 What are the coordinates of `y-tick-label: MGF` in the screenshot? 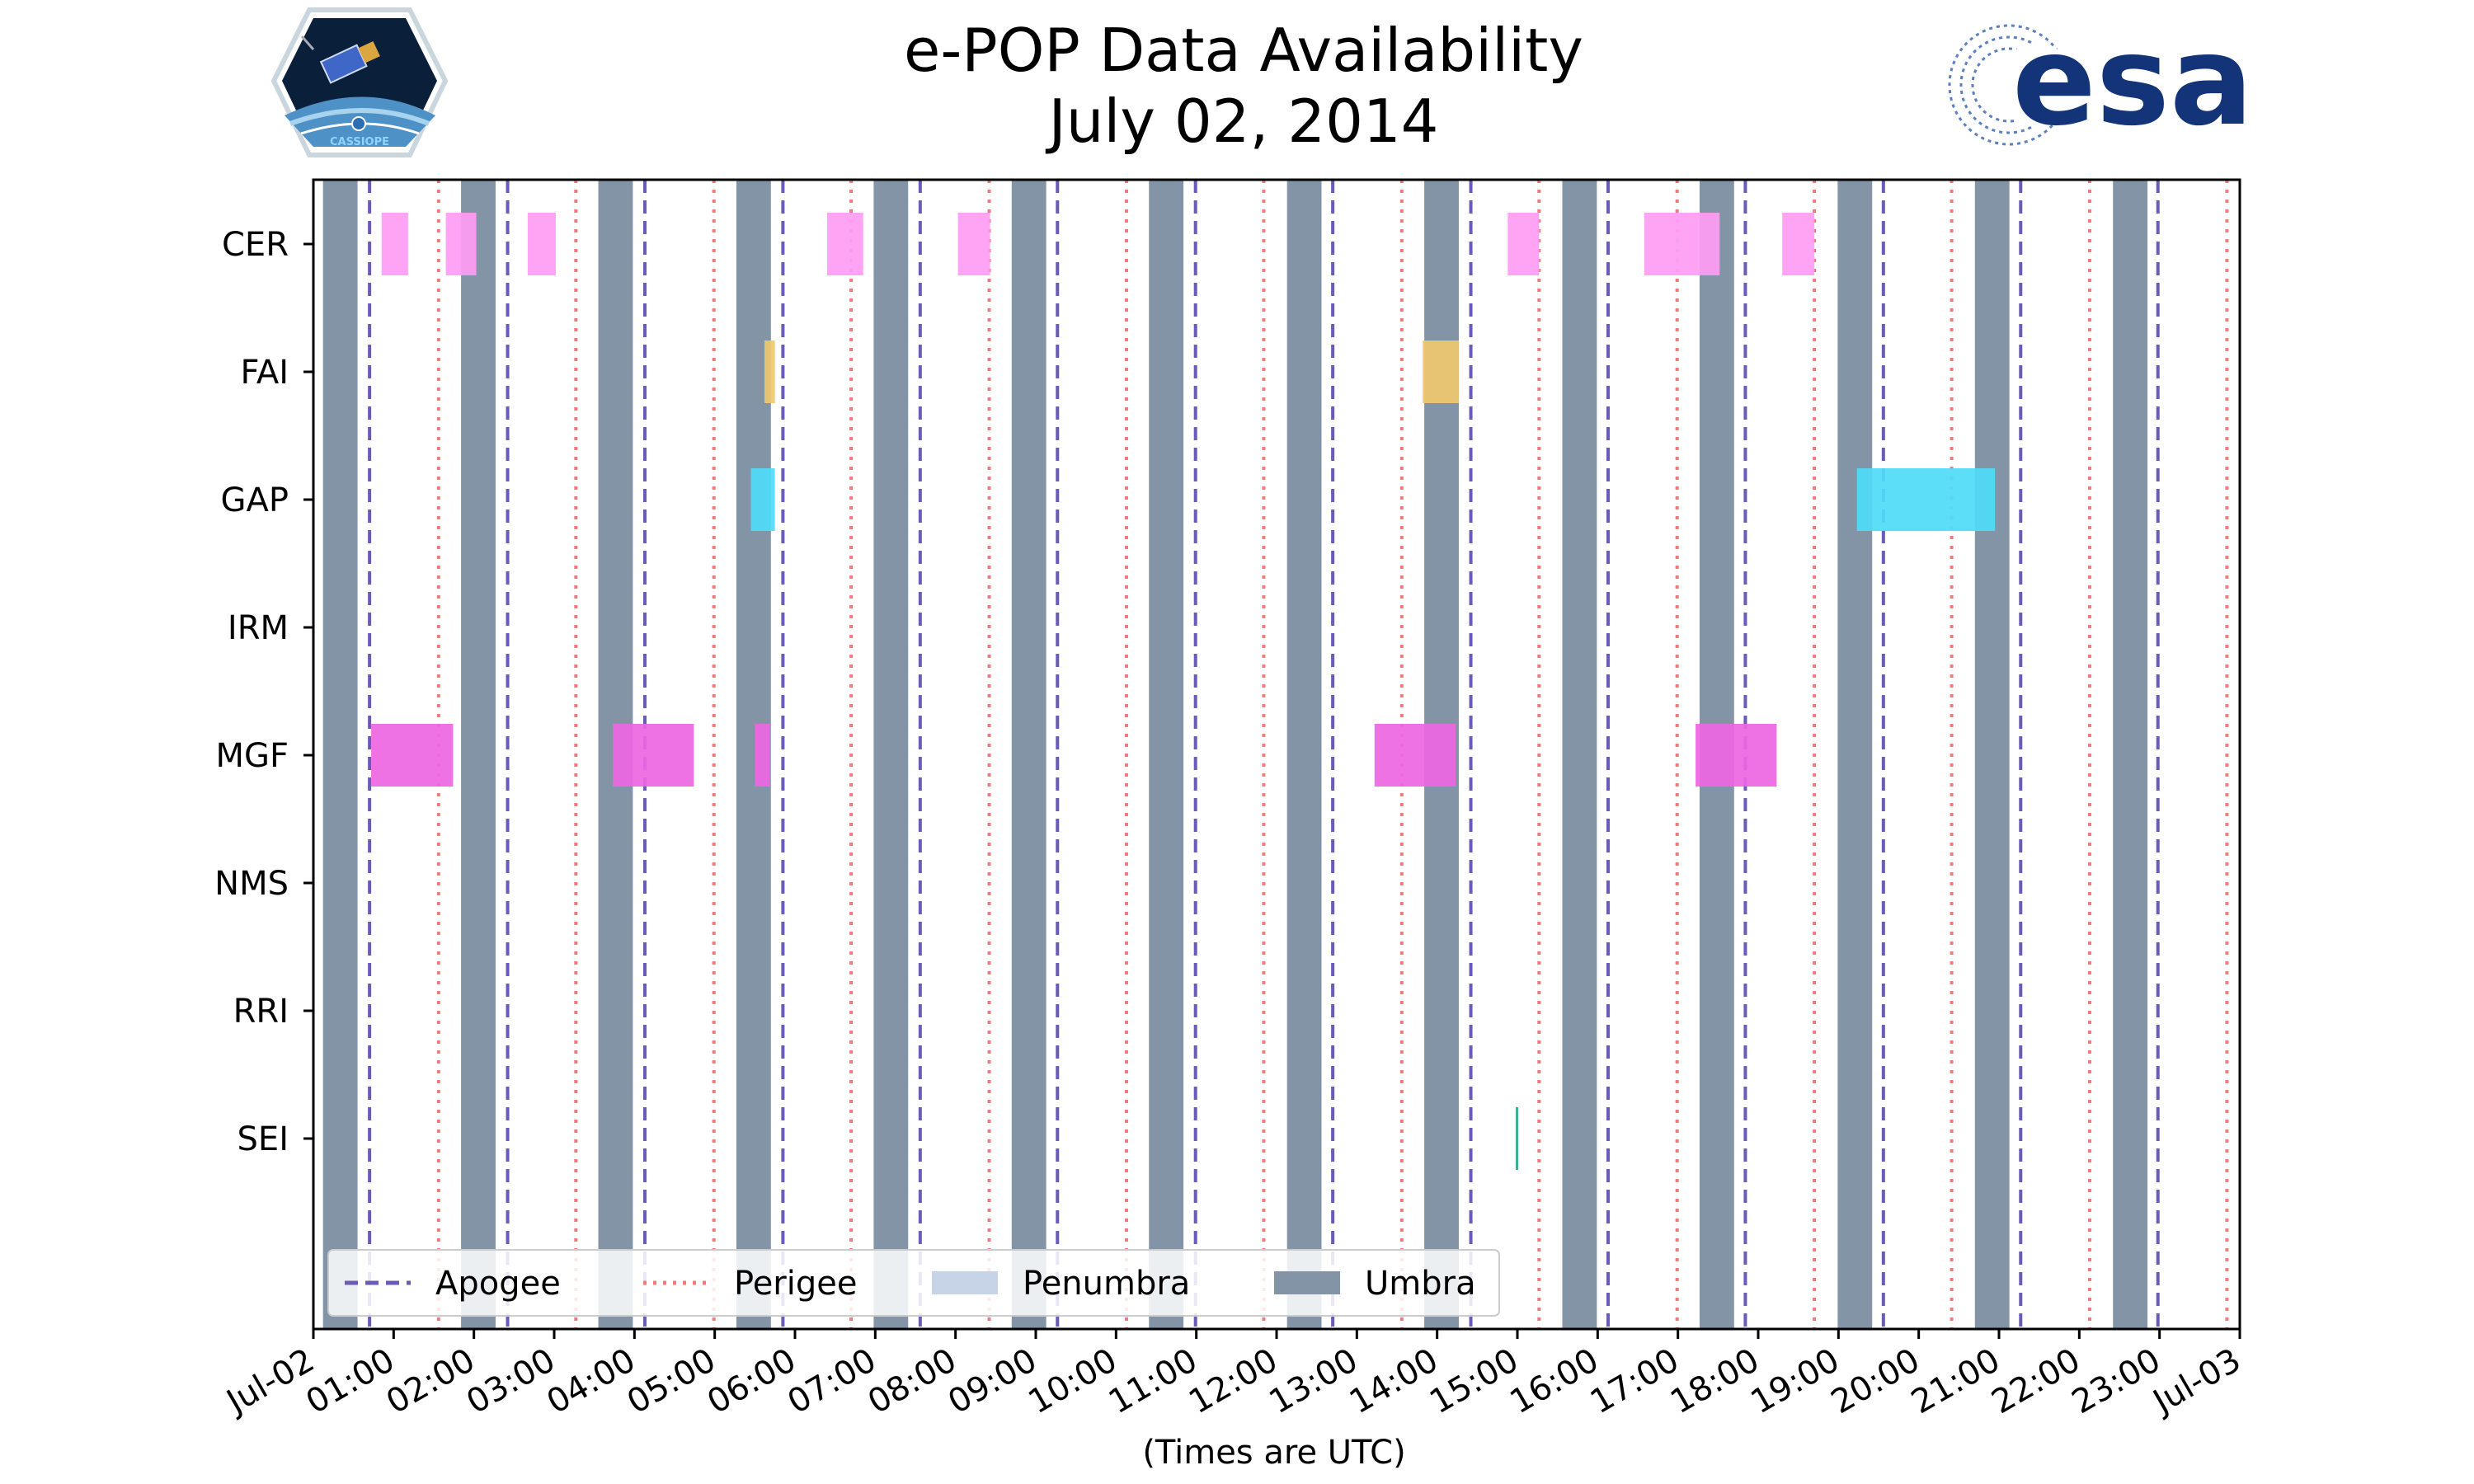 It's located at (252, 756).